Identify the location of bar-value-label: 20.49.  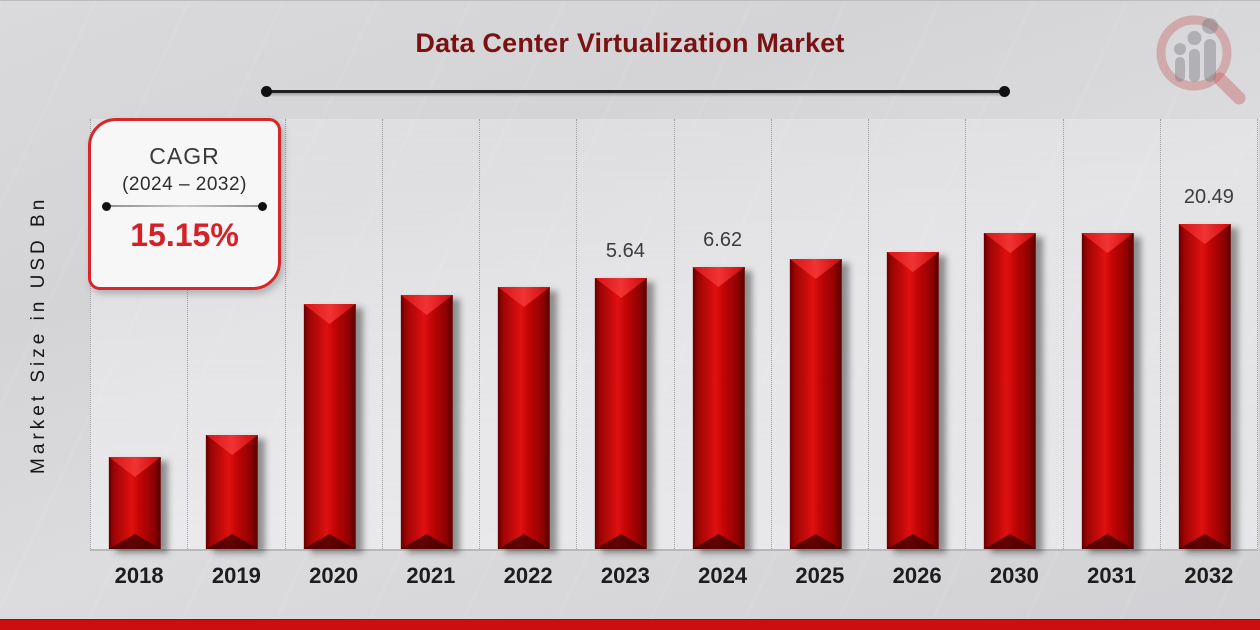
(1208, 197).